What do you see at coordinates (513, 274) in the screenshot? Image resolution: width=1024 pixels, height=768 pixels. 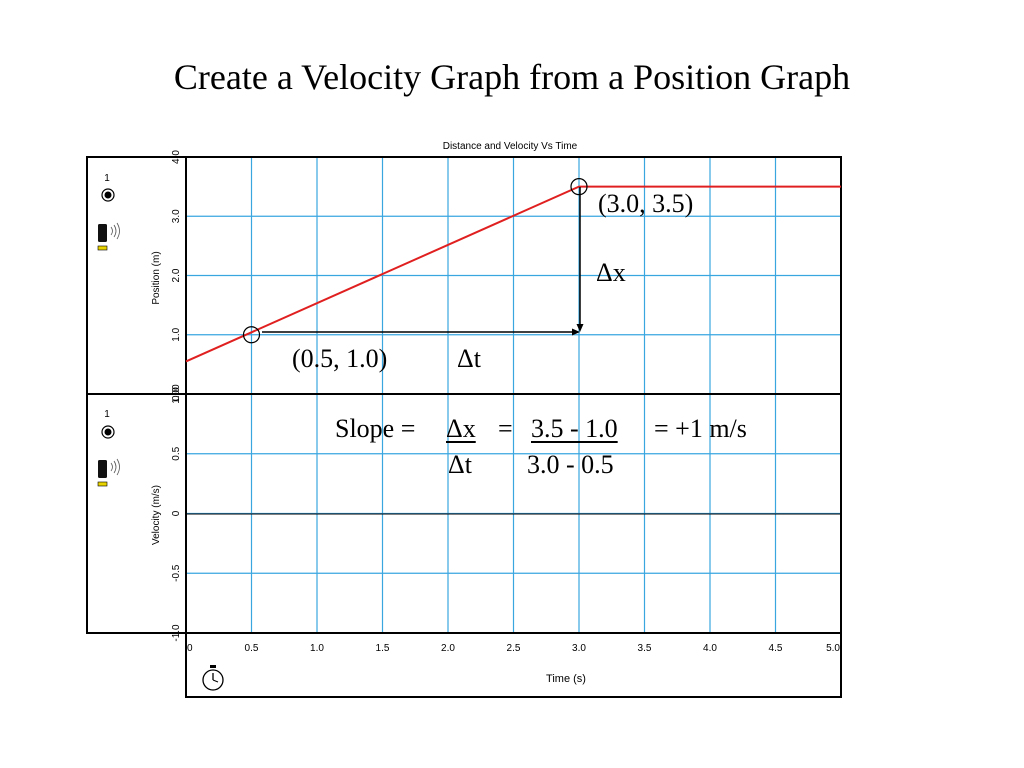 I see `position-series-line` at bounding box center [513, 274].